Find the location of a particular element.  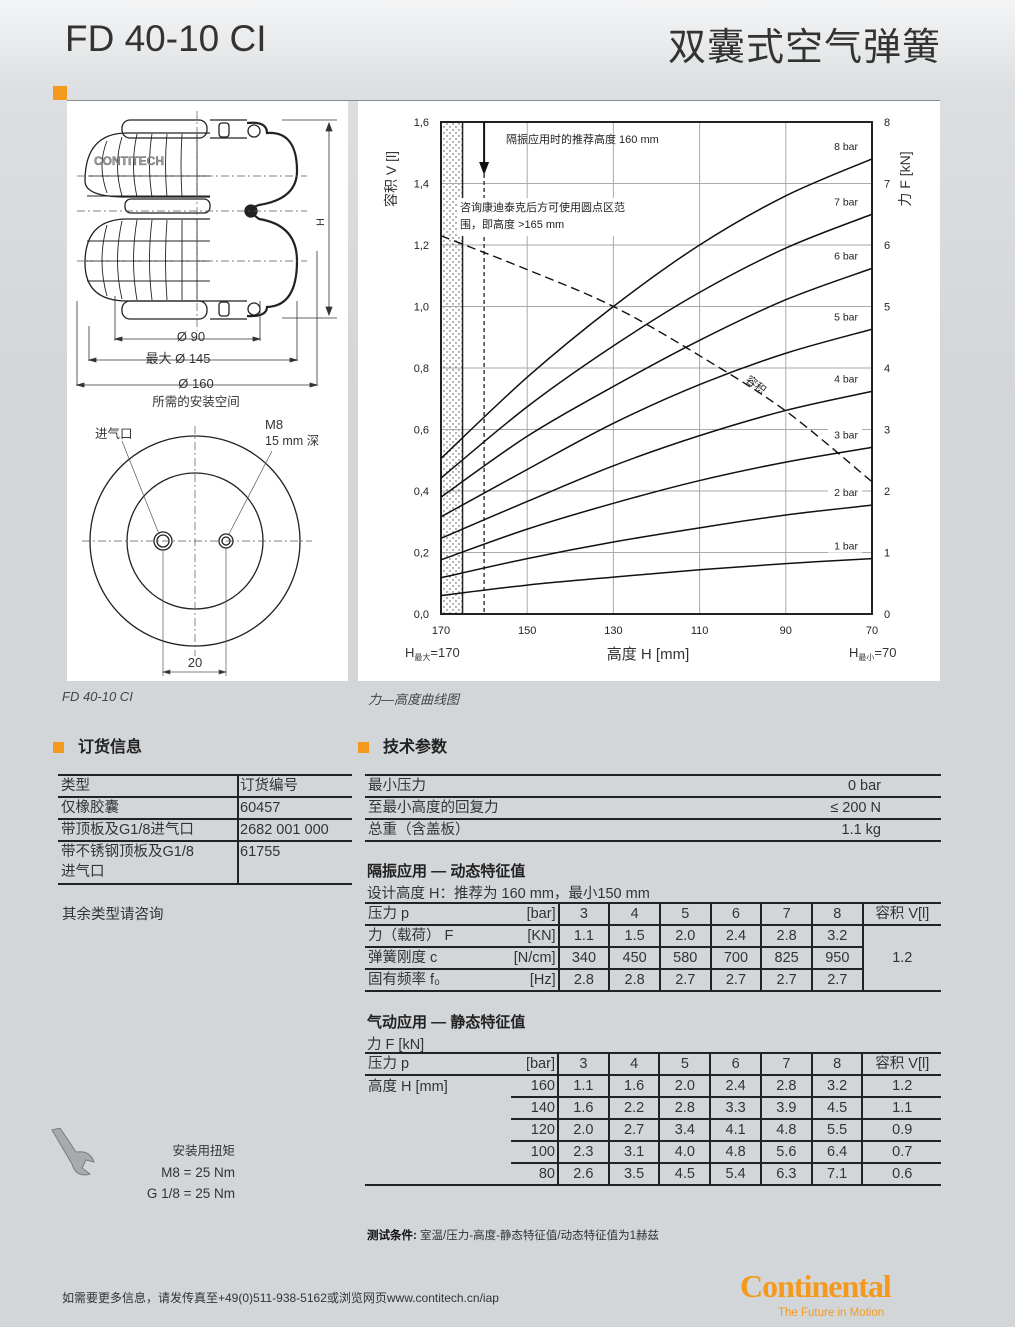

table-cell: 4.1 is located at coordinates (735, 1129).